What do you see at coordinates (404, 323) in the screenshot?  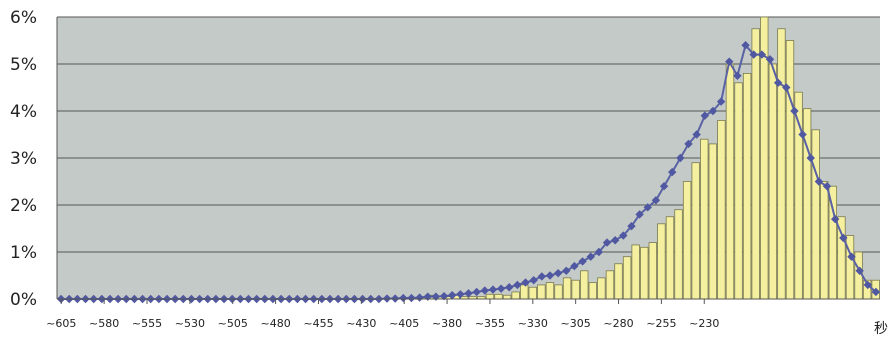 I see `x-tick-label: ~405` at bounding box center [404, 323].